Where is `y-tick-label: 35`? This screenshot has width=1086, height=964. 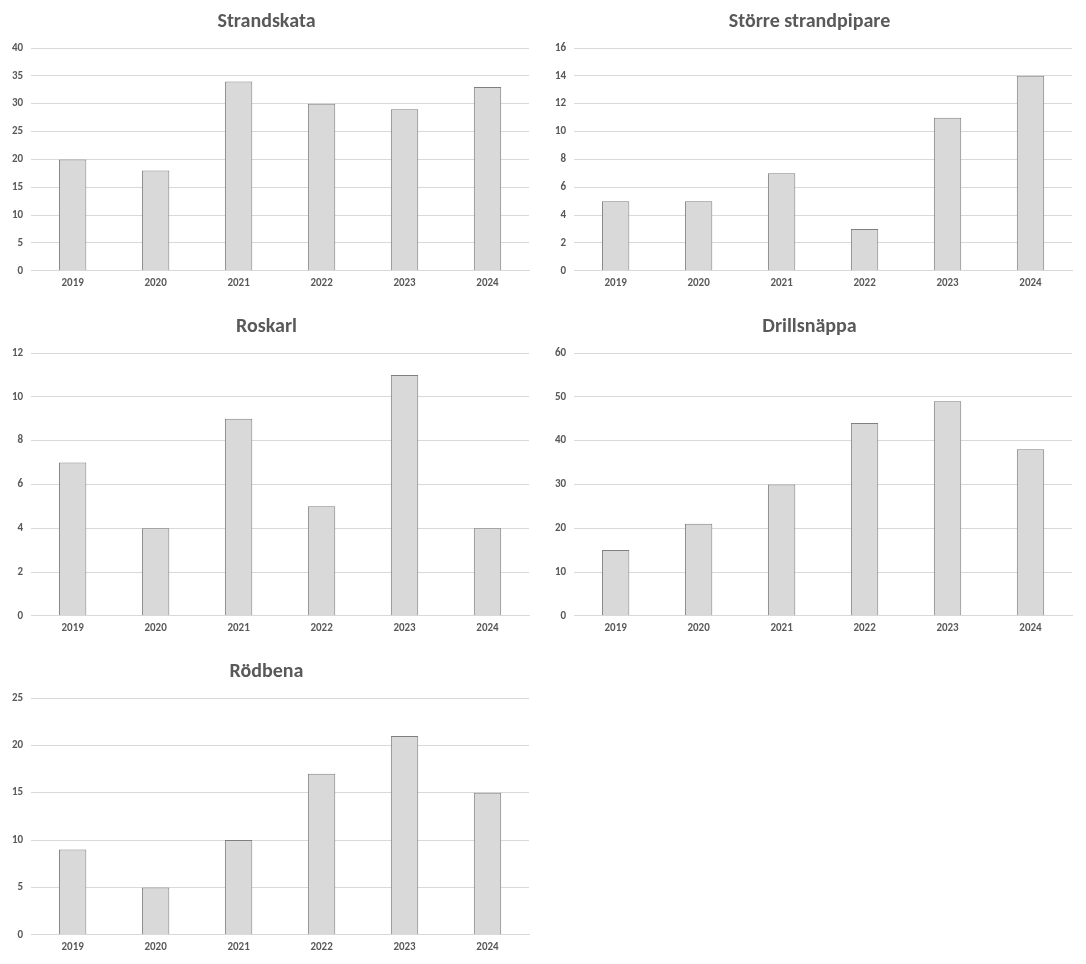
y-tick-label: 35 is located at coordinates (17, 75).